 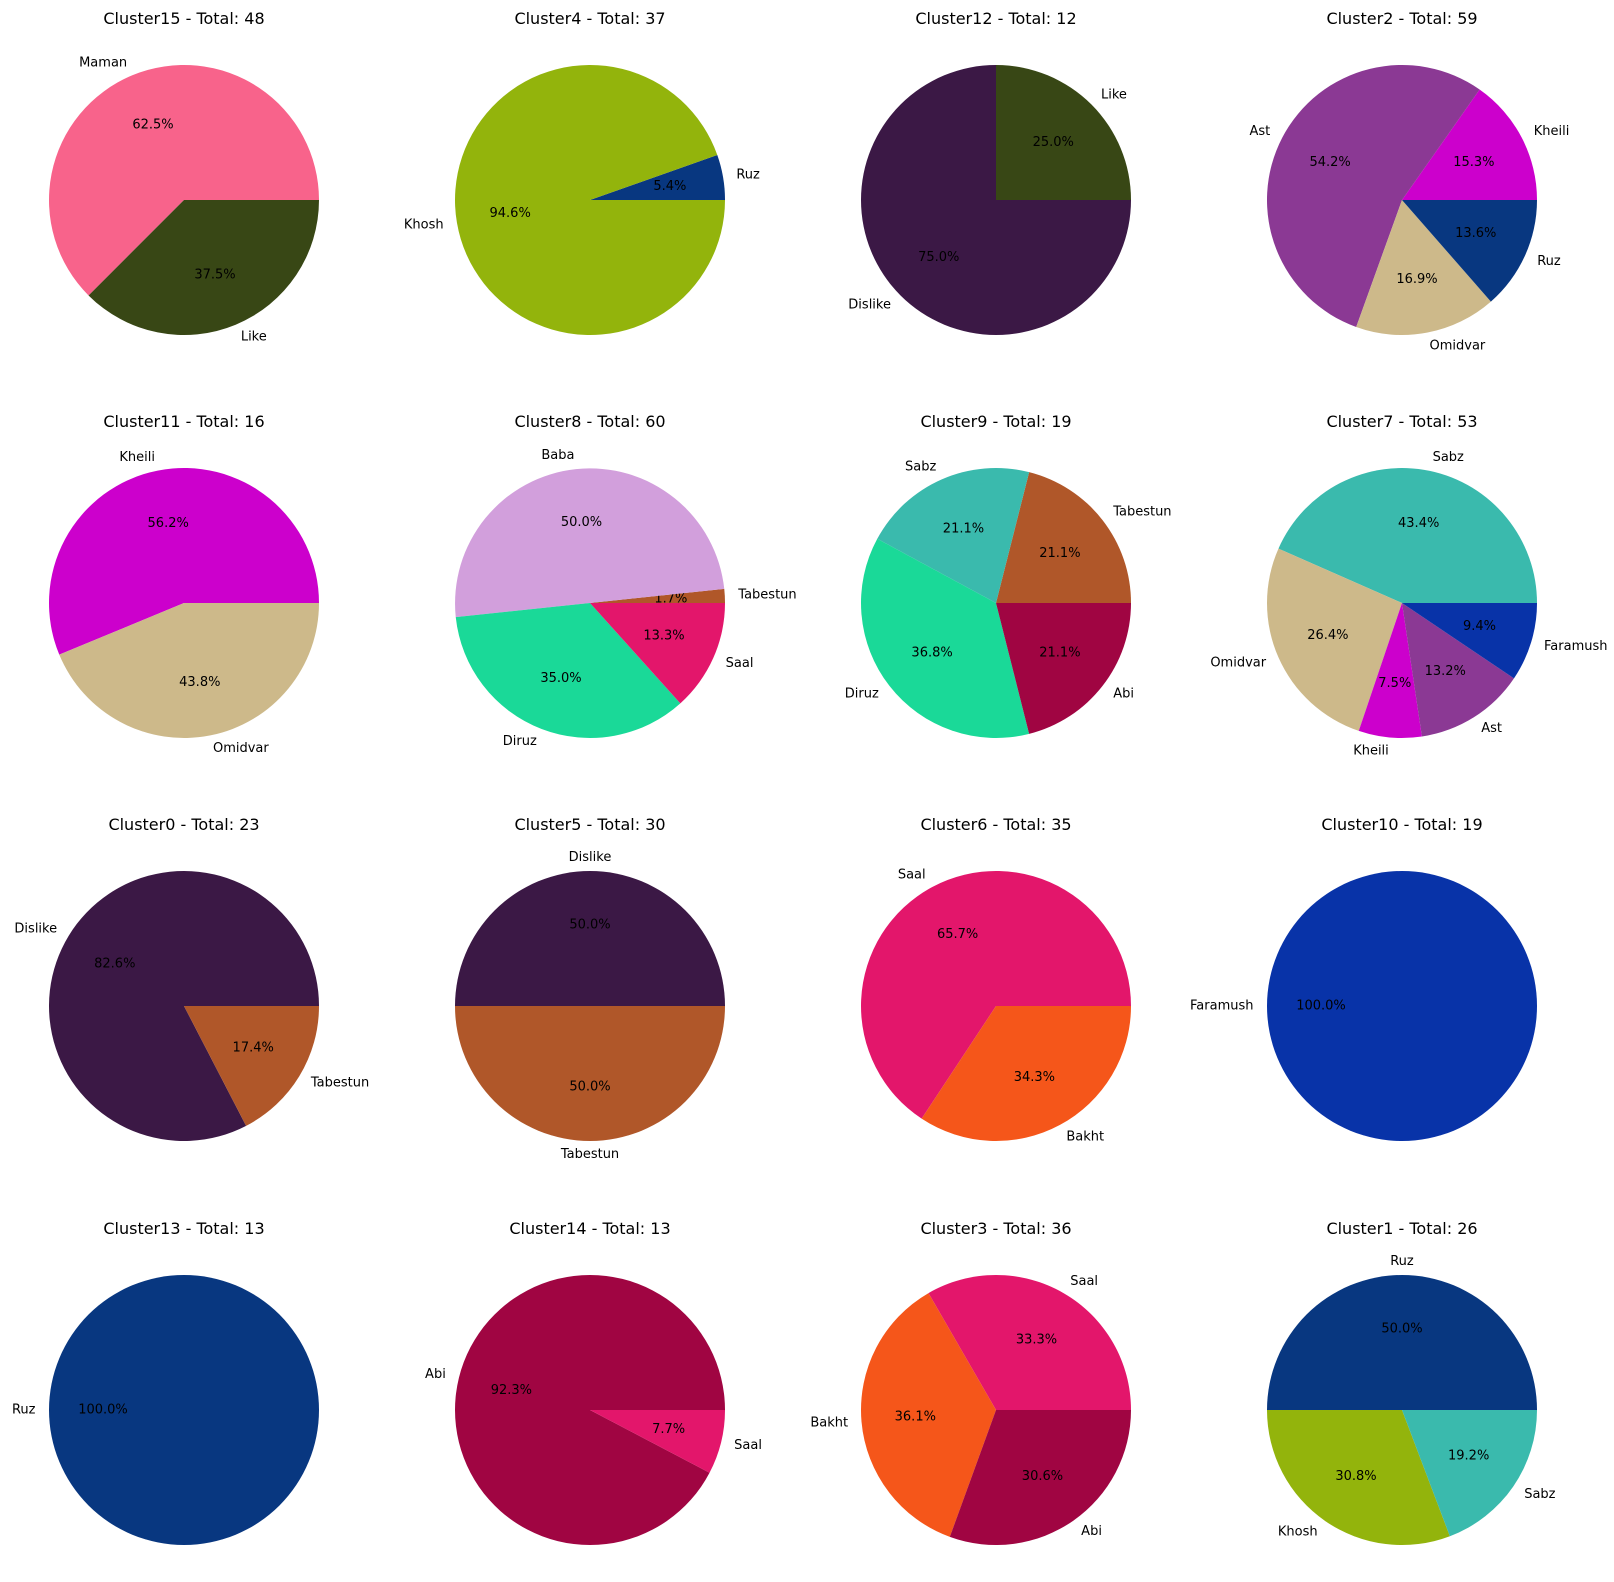 I want to click on slice-percent-baba: 50.0%, so click(x=581, y=522).